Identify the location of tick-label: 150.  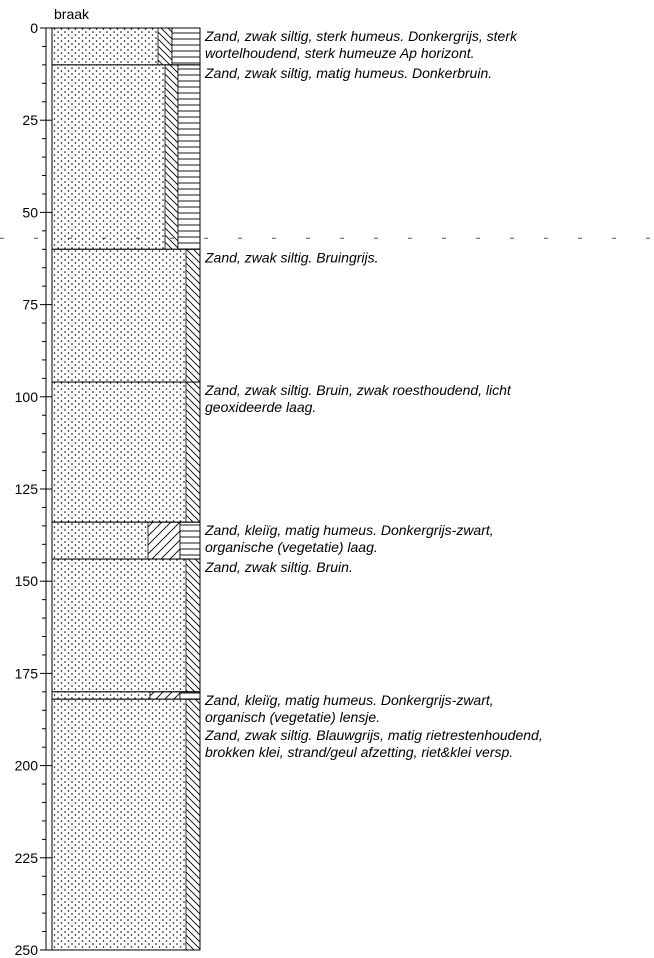
(27, 581).